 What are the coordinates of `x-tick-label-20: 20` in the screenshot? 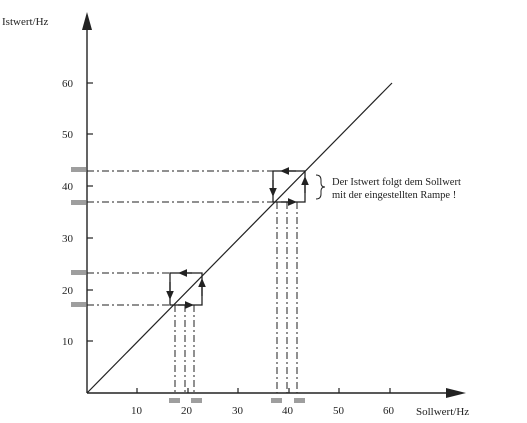 It's located at (187, 411).